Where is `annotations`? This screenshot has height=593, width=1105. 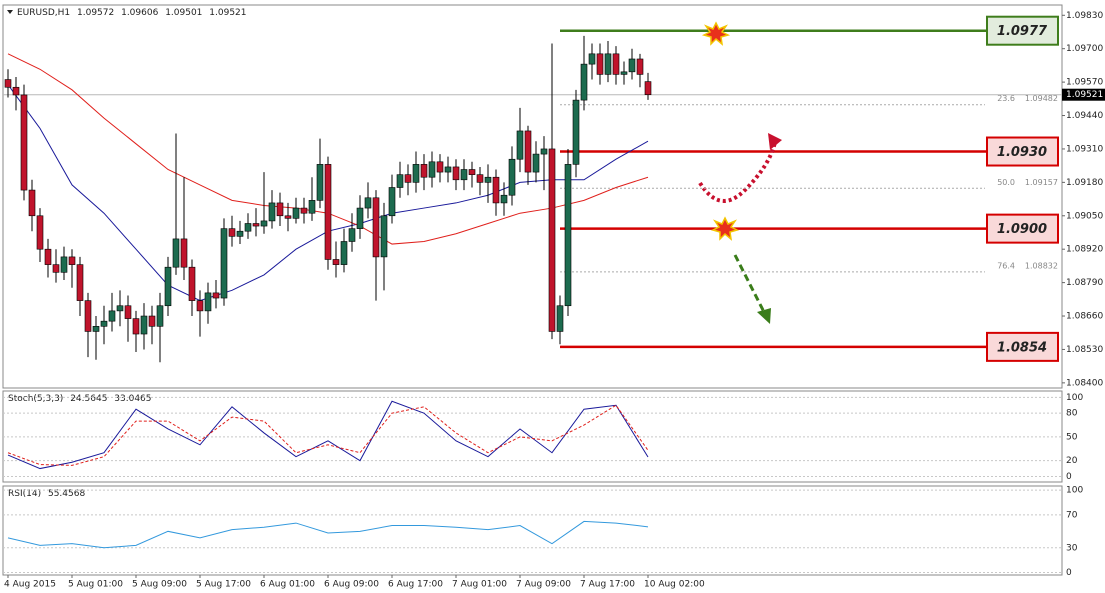
annotations is located at coordinates (740, 172).